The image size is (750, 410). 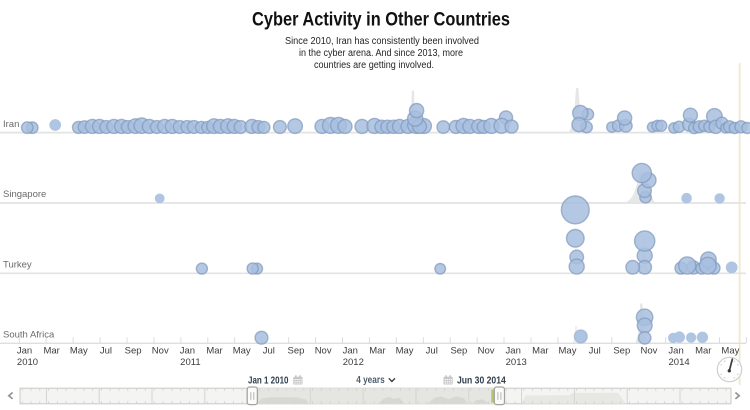 What do you see at coordinates (481, 380) in the screenshot?
I see `svg-text: Jun 30 2014` at bounding box center [481, 380].